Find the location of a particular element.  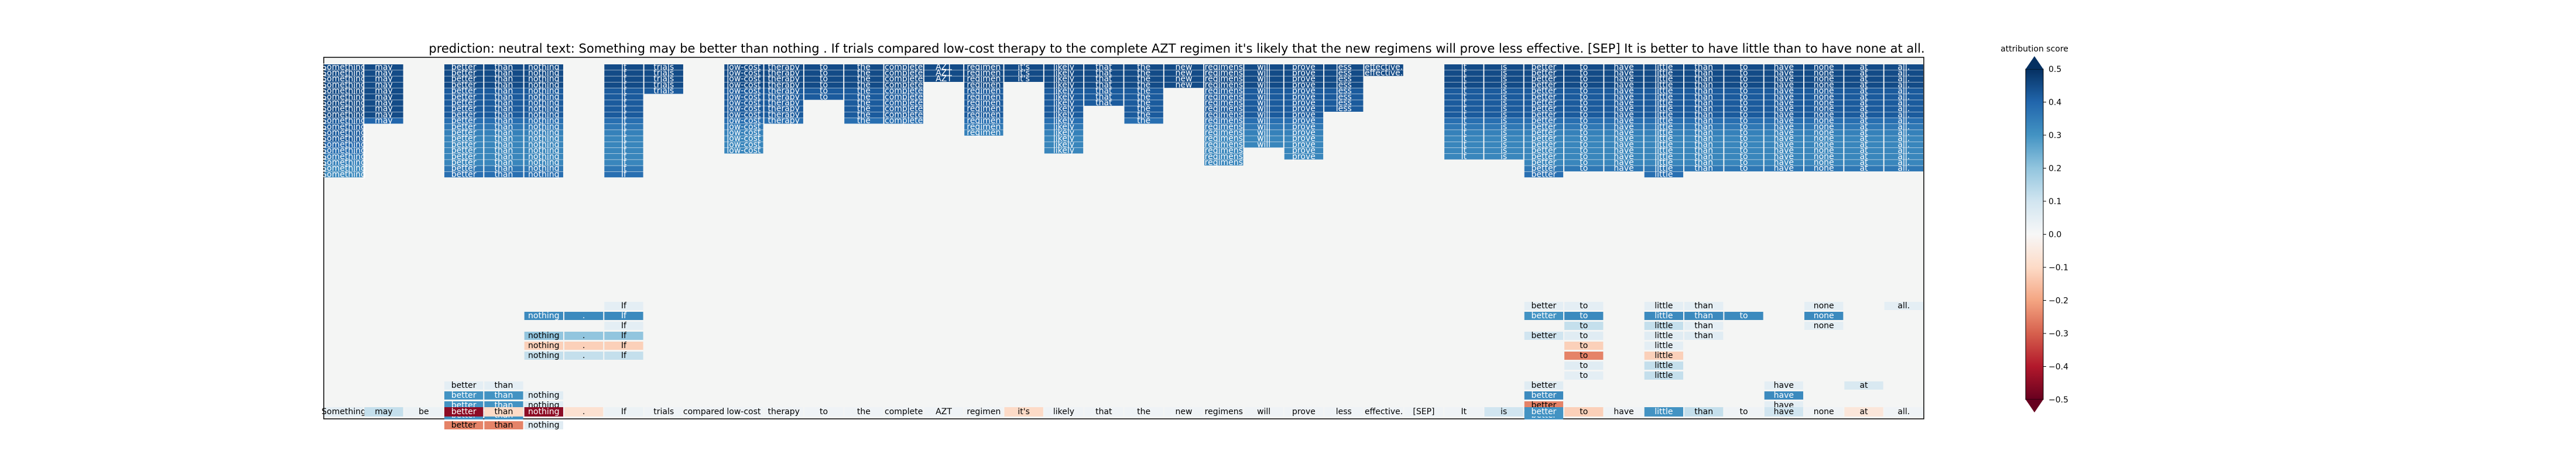

main-cell-label: prove is located at coordinates (1304, 151).